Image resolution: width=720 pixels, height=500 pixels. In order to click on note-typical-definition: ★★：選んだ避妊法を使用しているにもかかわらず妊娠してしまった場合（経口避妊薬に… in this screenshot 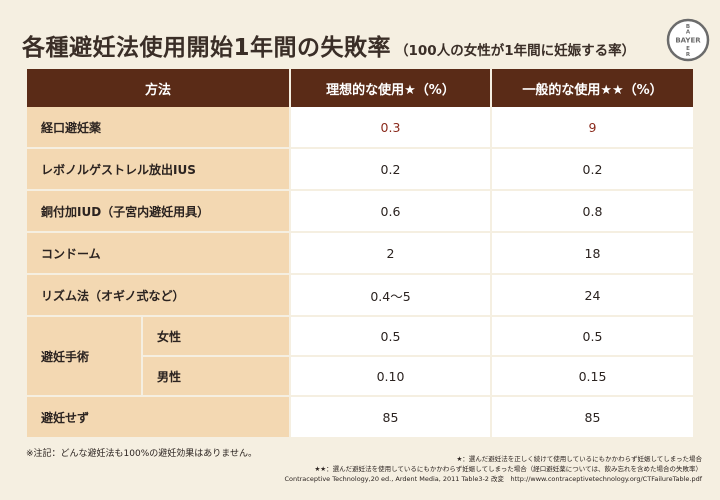, I will do `click(508, 469)`.